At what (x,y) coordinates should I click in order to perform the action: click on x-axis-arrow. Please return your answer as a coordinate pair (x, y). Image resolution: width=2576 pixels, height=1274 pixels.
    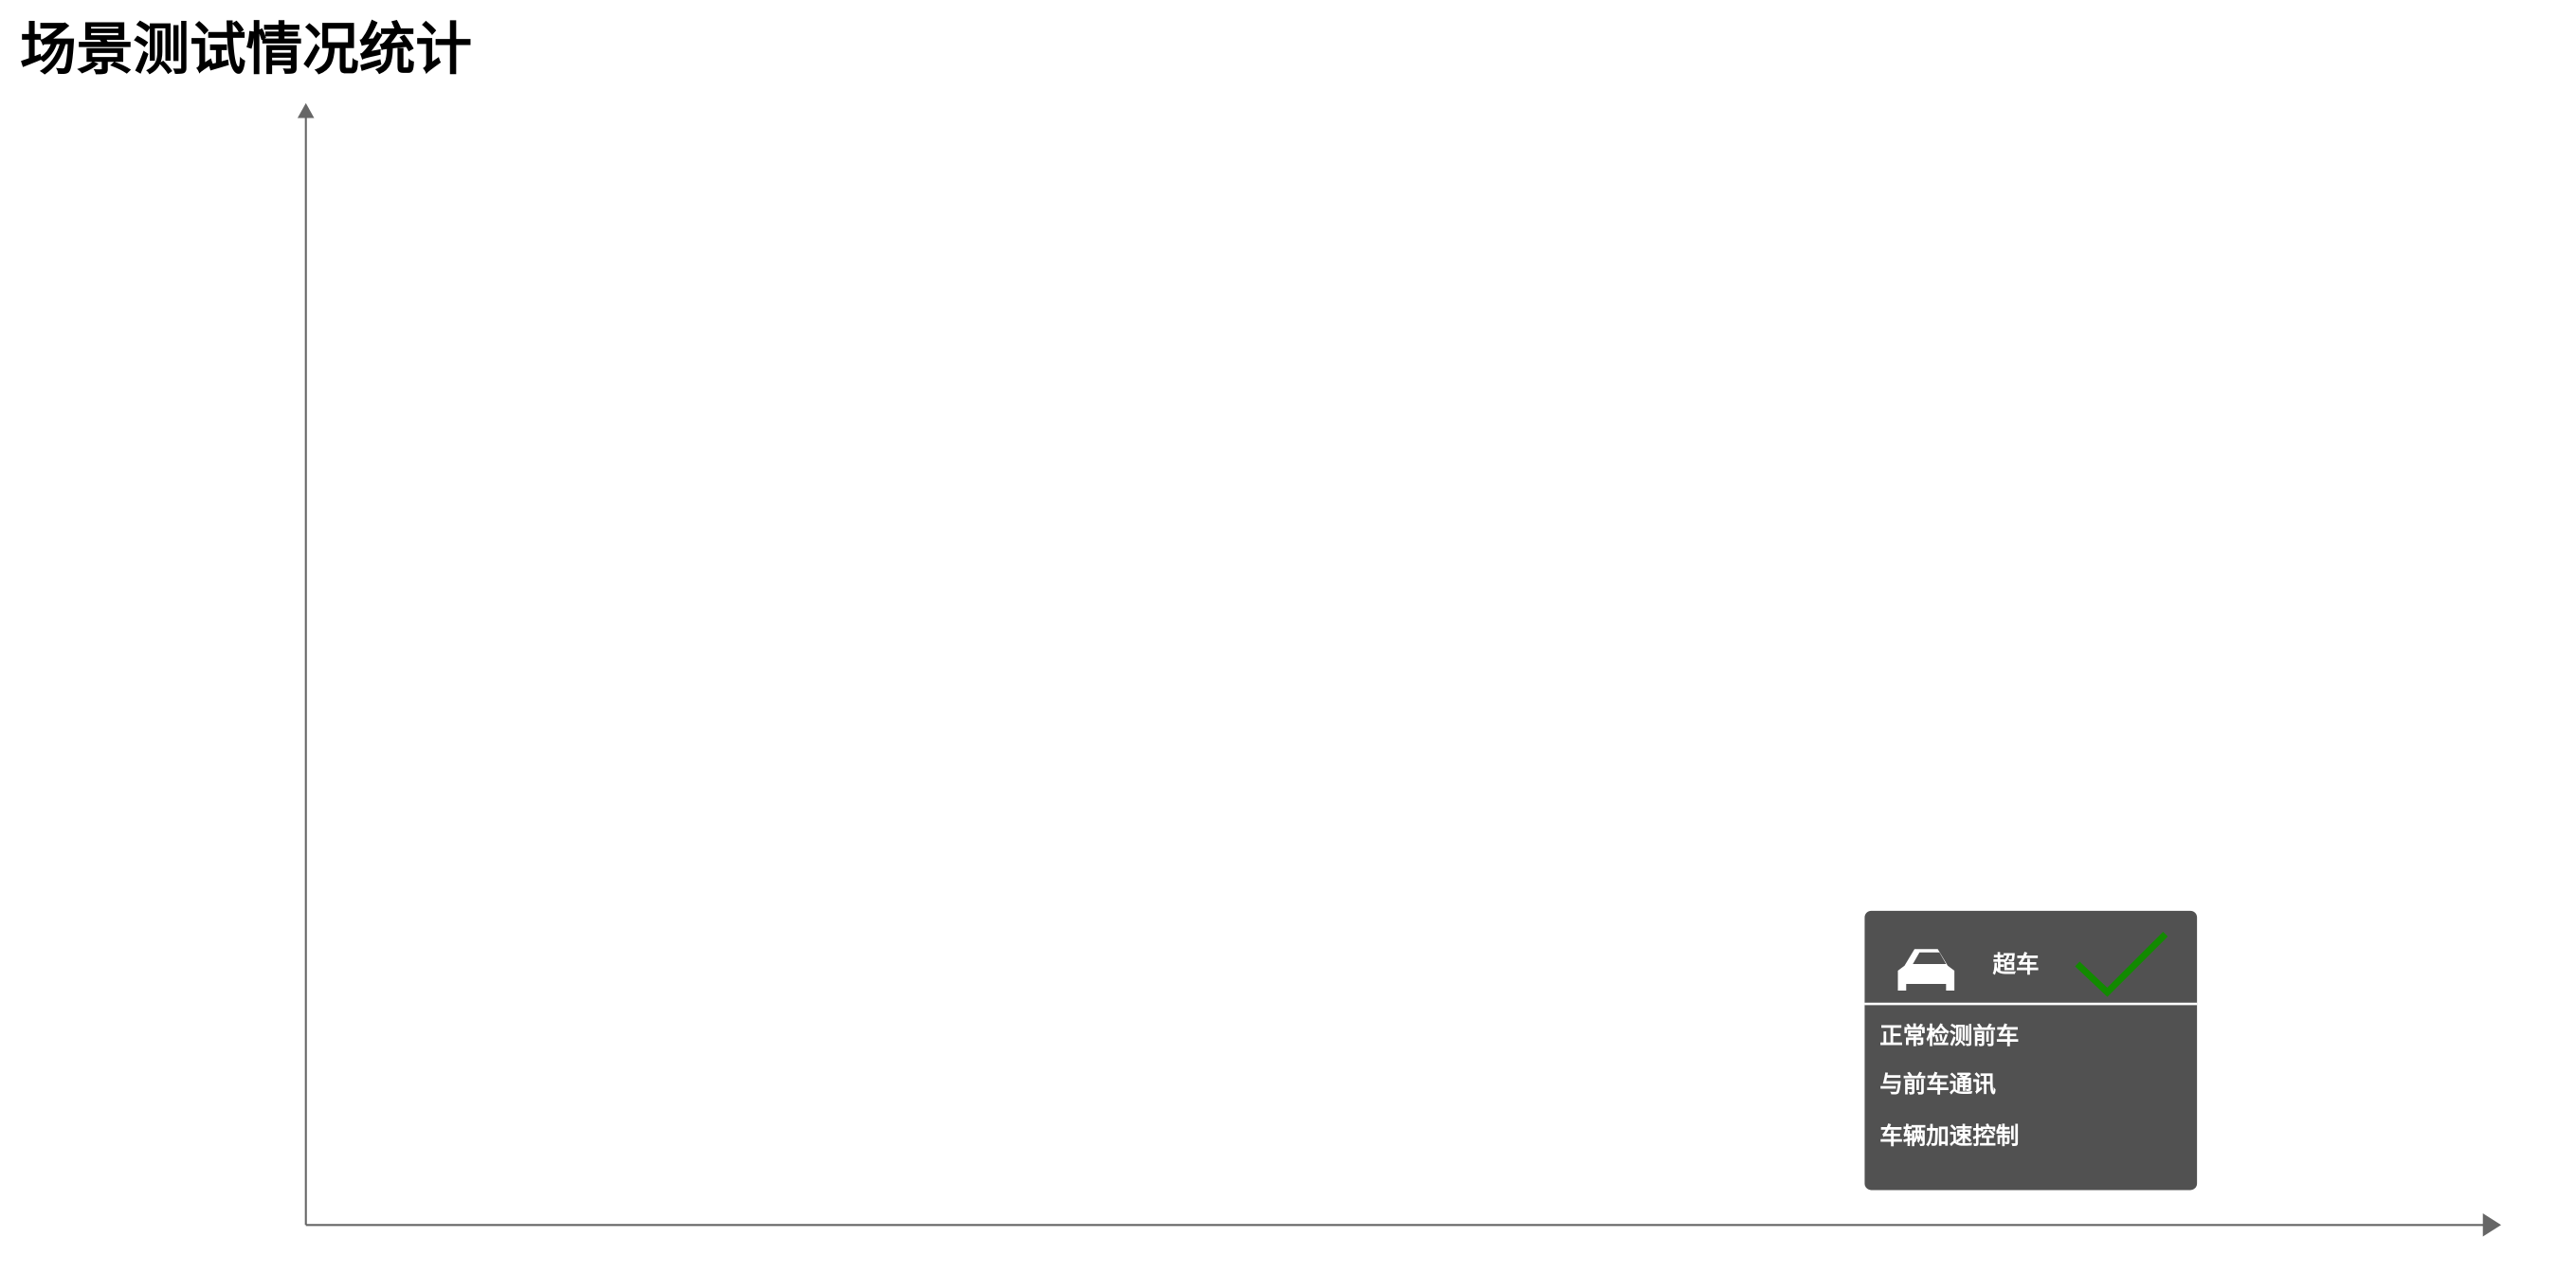
    Looking at the image, I should click on (2491, 1225).